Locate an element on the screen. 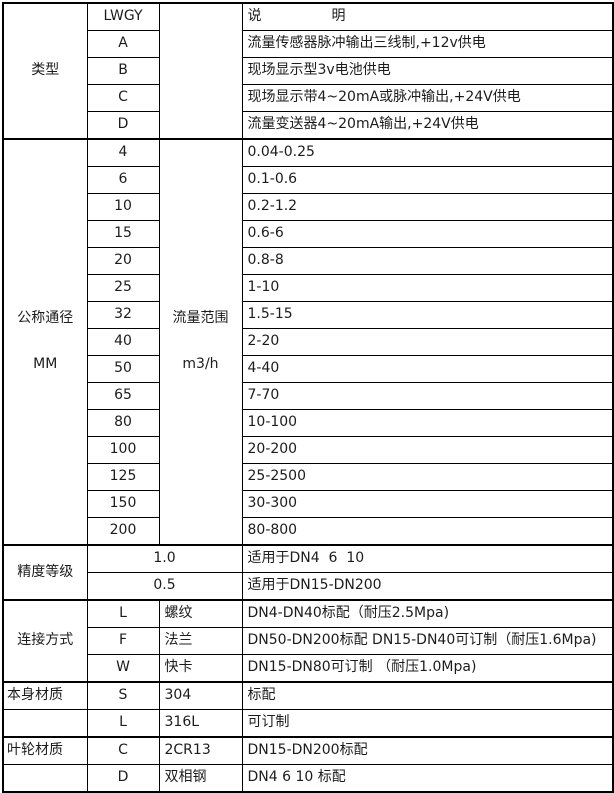 The height and width of the screenshot is (793, 614). table-row: 20 0.8-8 is located at coordinates (308, 261).